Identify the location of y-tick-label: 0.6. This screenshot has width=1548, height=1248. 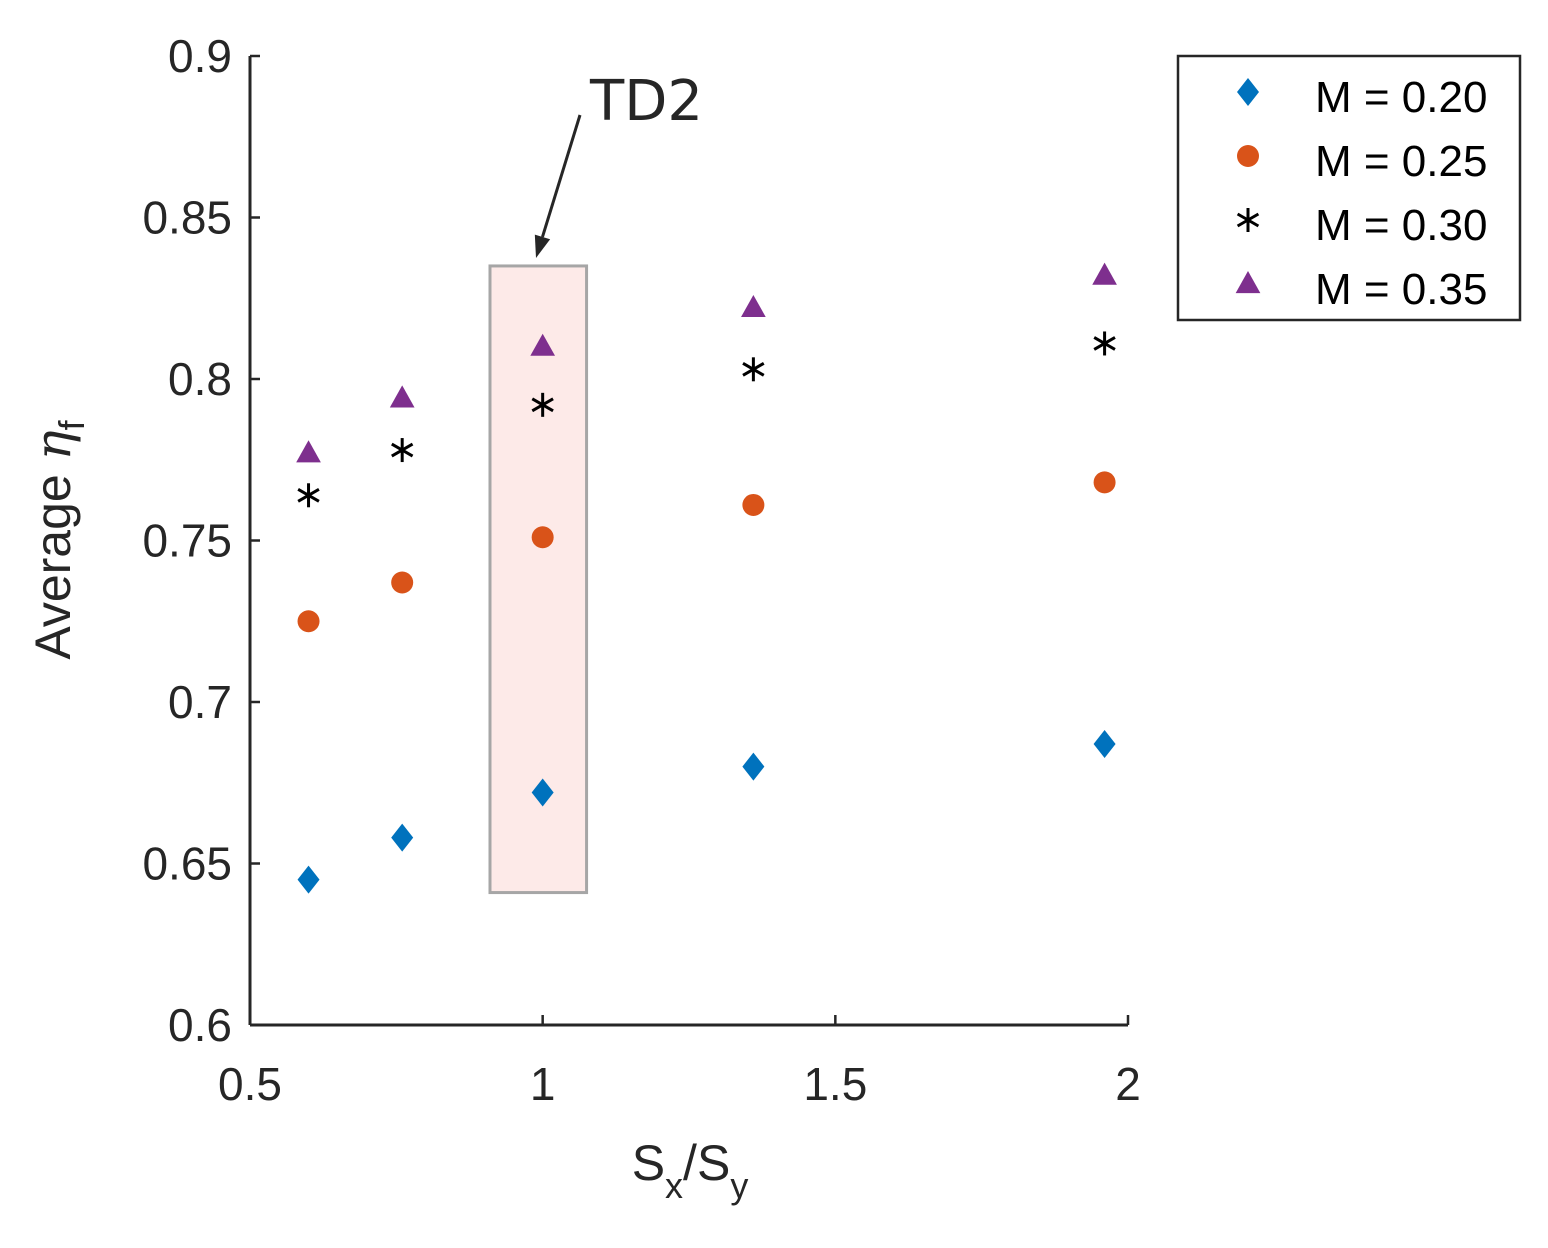
(200, 1025).